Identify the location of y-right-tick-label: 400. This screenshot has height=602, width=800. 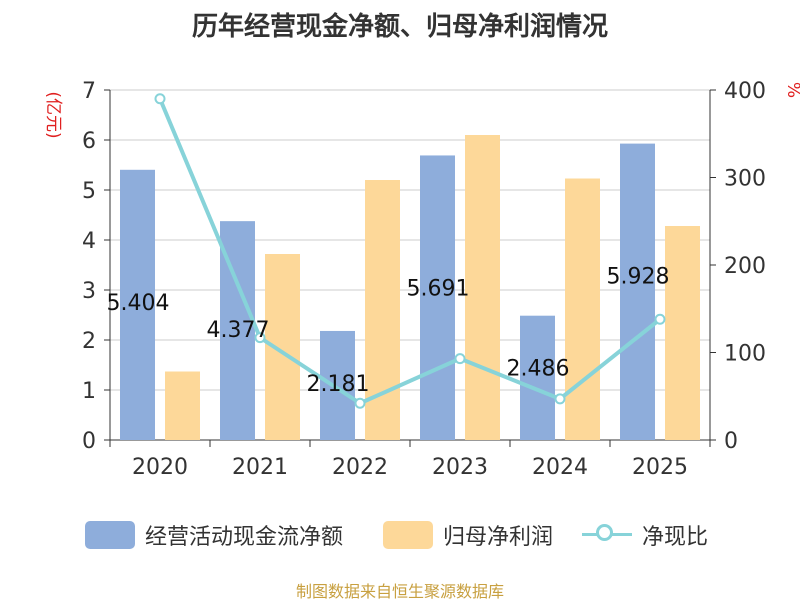
(745, 91).